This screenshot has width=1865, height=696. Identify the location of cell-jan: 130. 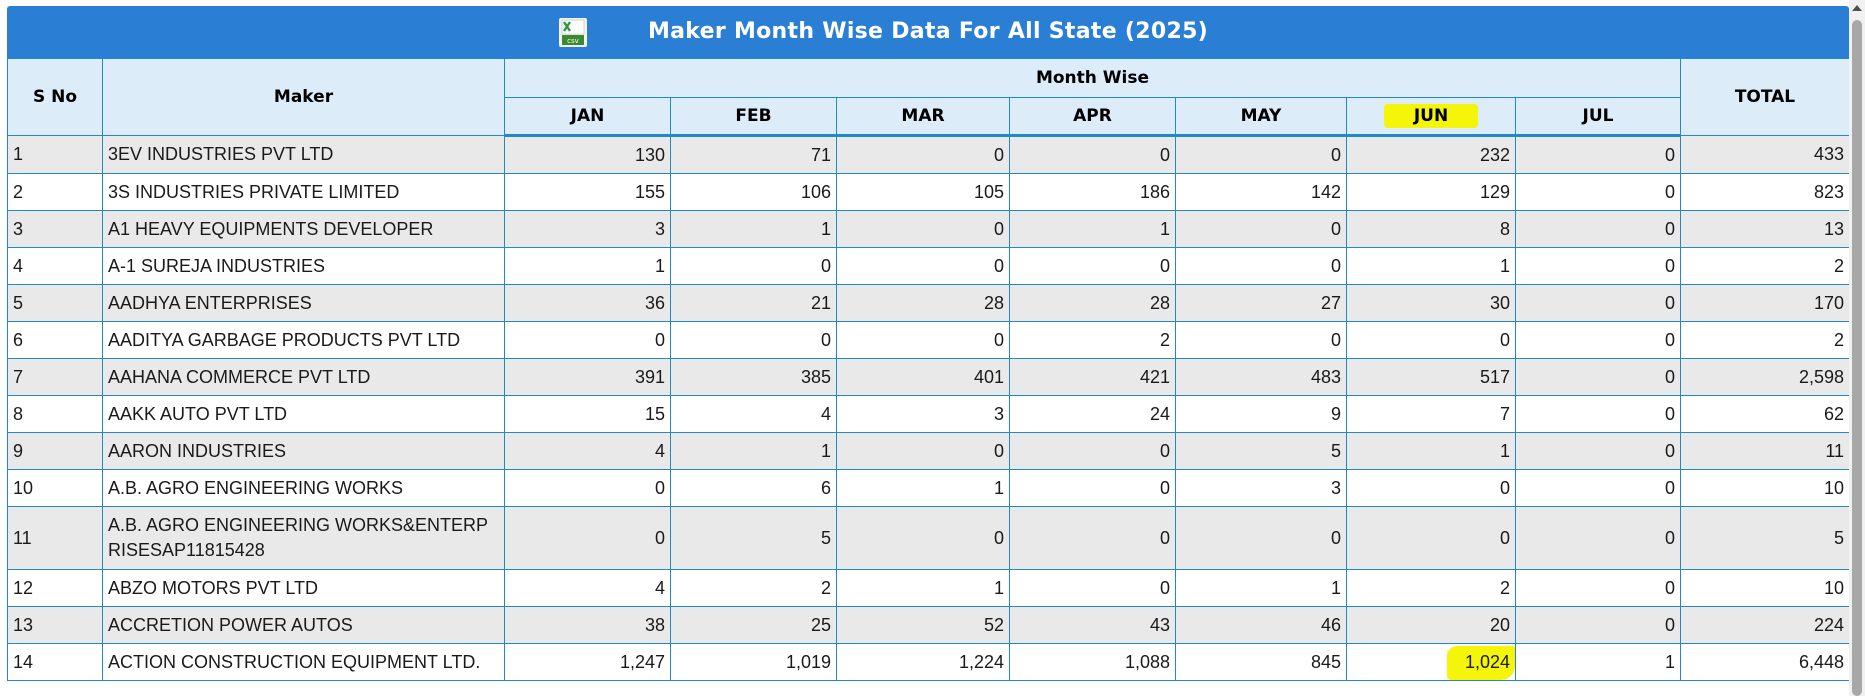
(587, 154).